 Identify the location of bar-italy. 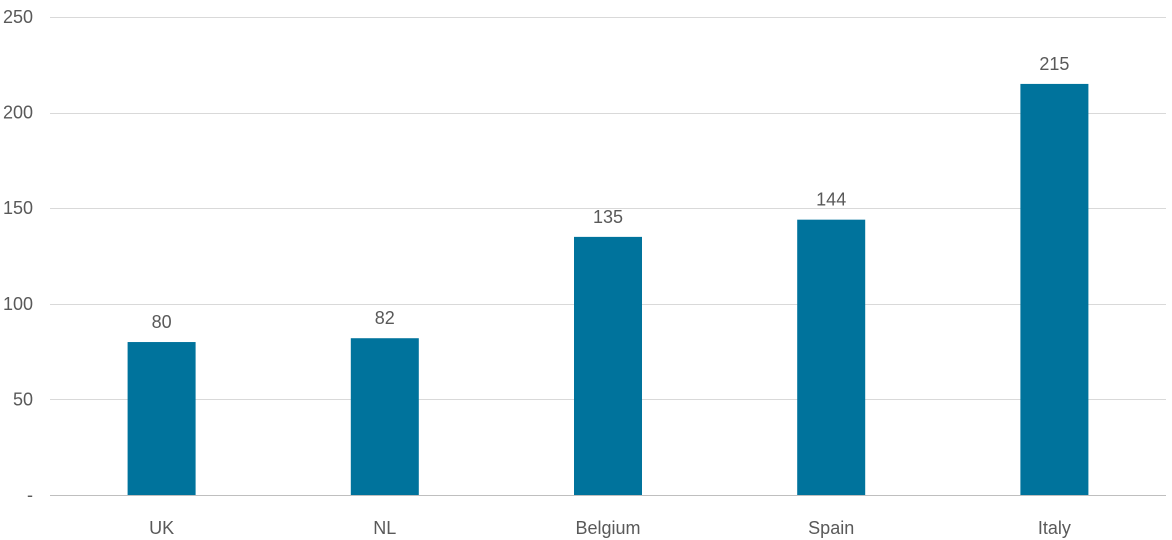
(1054, 289).